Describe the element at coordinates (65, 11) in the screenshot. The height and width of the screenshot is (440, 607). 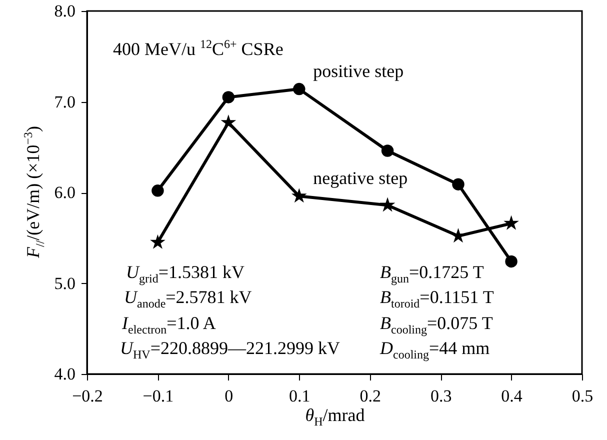
I see `y-tick-label: 8.0` at that location.